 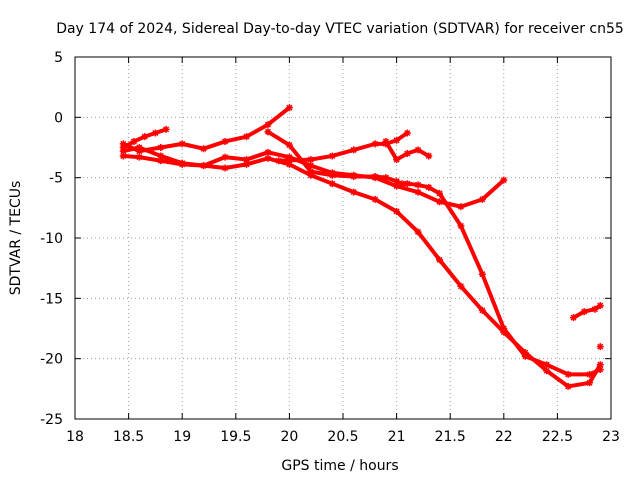 I want to click on x-tick-label: 22, so click(x=504, y=437).